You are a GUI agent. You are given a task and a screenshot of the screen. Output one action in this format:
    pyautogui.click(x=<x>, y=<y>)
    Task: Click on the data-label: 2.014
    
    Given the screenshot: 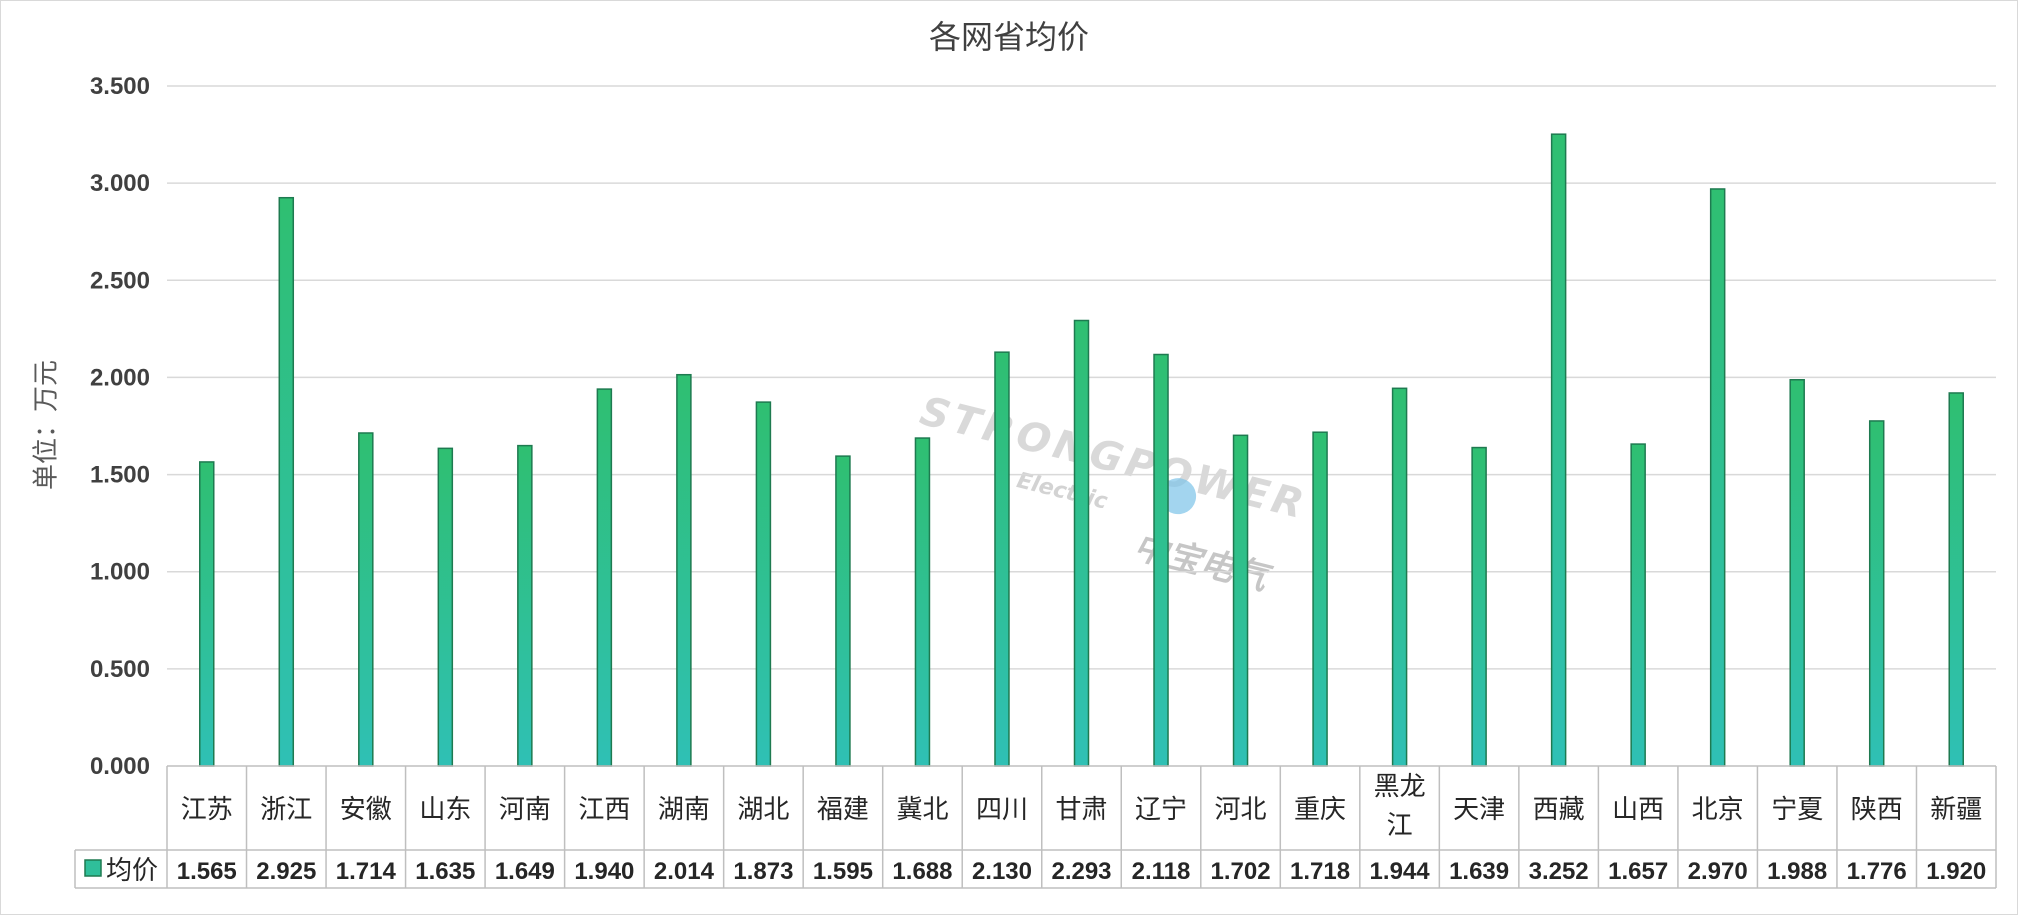 What is the action you would take?
    pyautogui.click(x=684, y=871)
    